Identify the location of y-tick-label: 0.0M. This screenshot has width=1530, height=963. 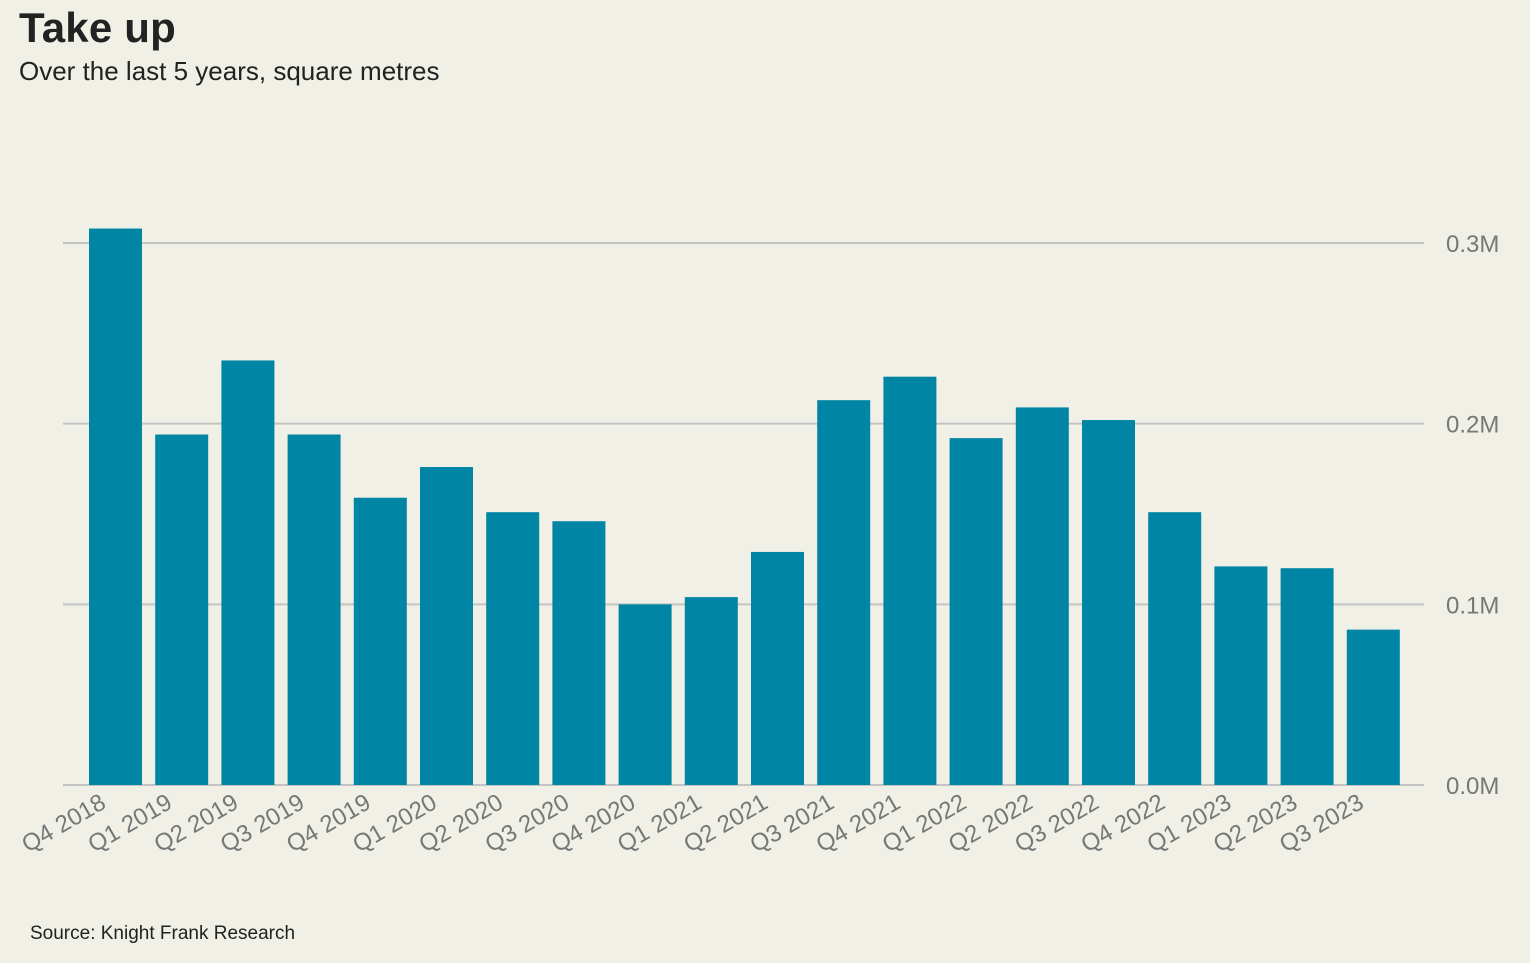
(1472, 786).